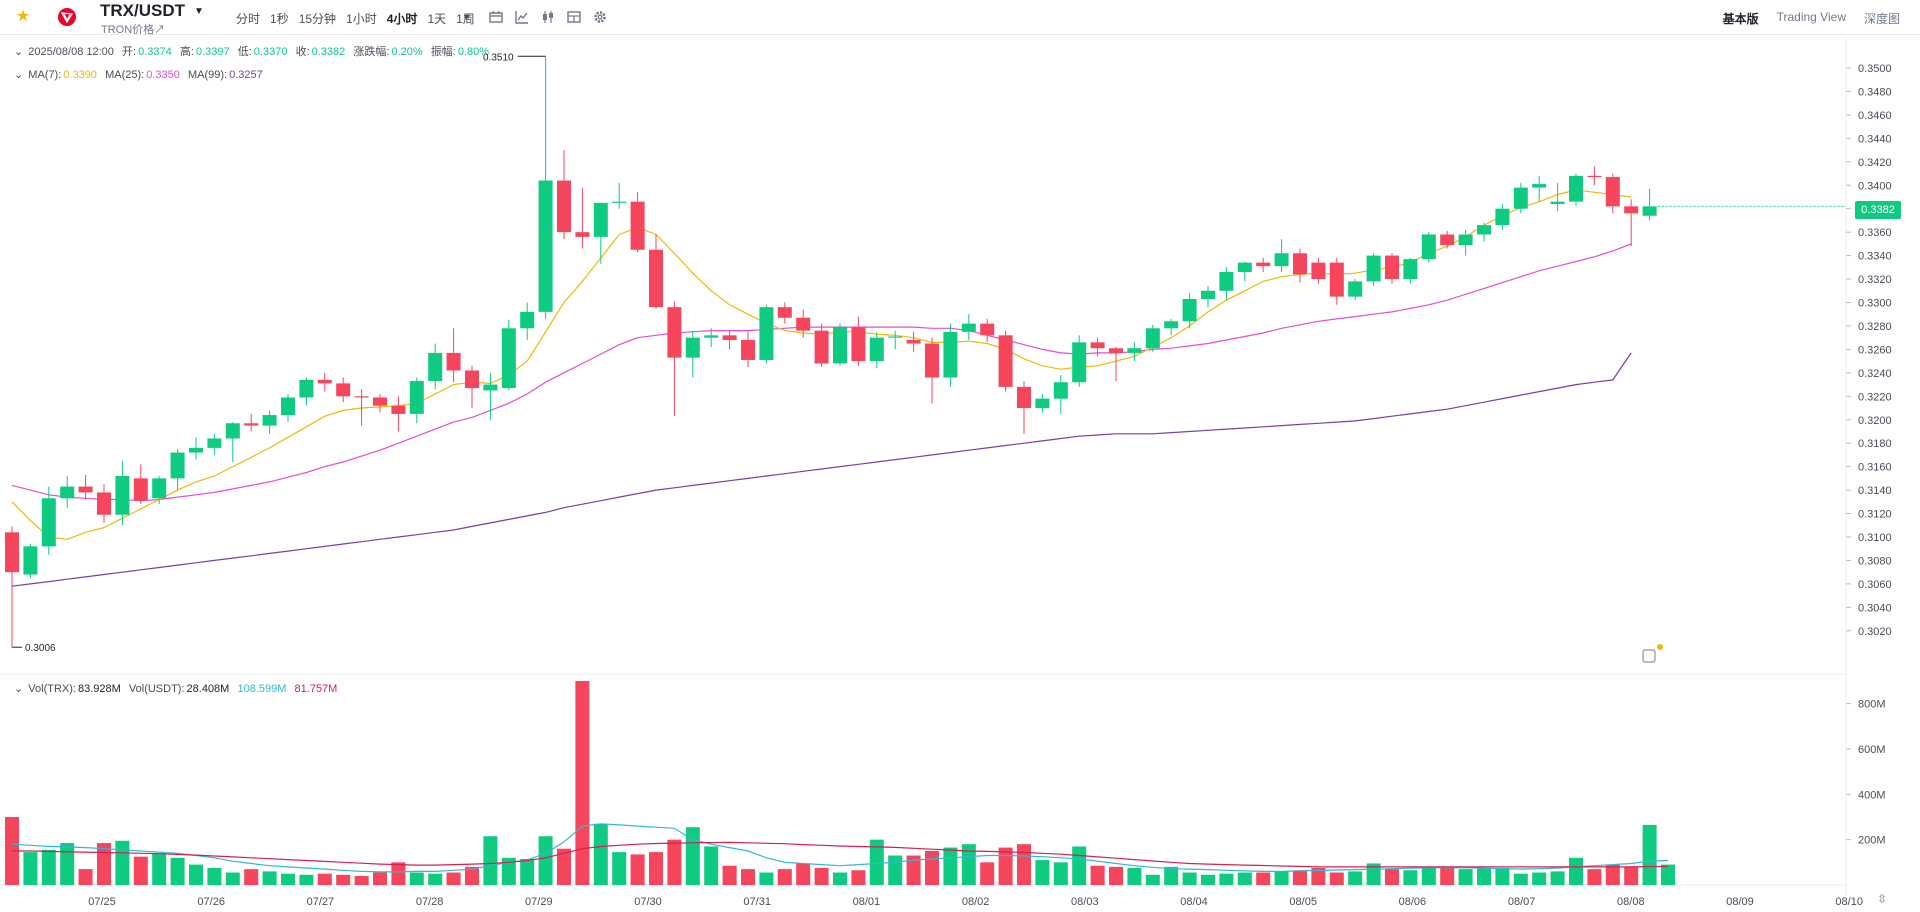 The width and height of the screenshot is (1920, 912). I want to click on ma-collapse-icon: ⌄, so click(19, 75).